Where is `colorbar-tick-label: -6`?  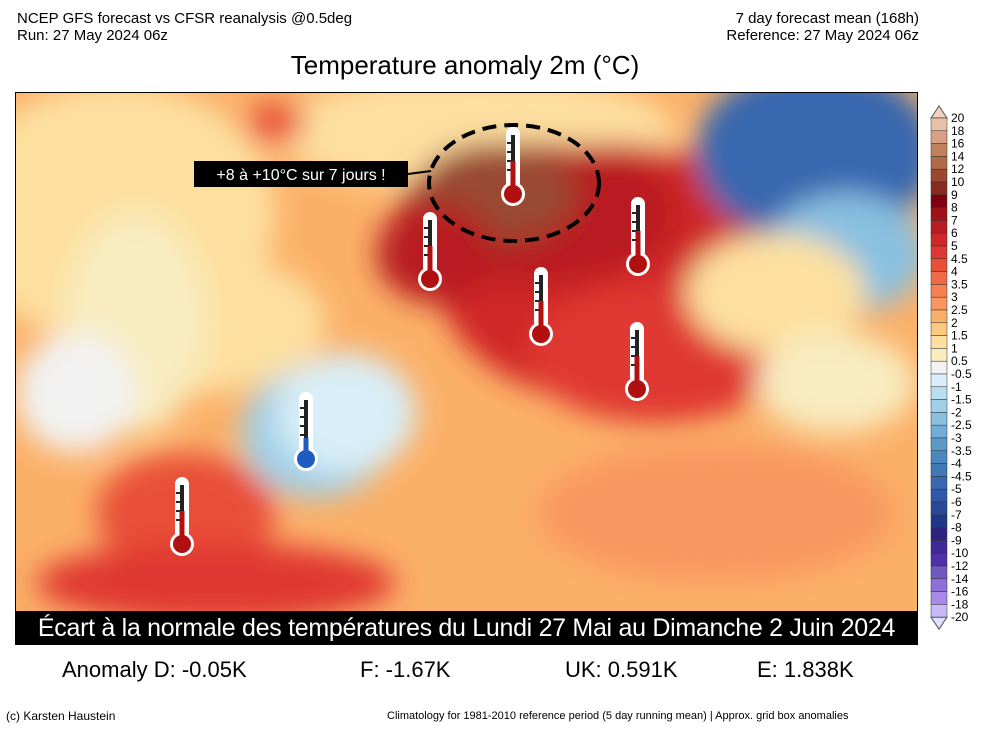 colorbar-tick-label: -6 is located at coordinates (956, 502).